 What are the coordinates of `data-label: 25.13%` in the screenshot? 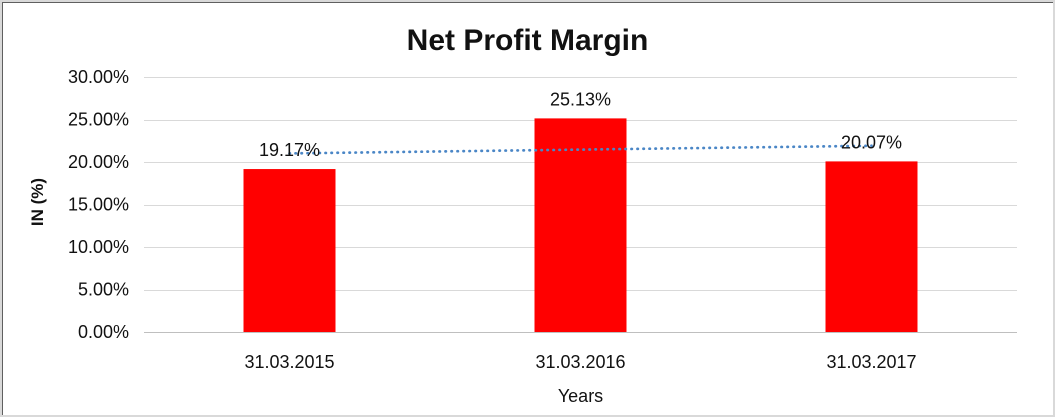 It's located at (580, 99).